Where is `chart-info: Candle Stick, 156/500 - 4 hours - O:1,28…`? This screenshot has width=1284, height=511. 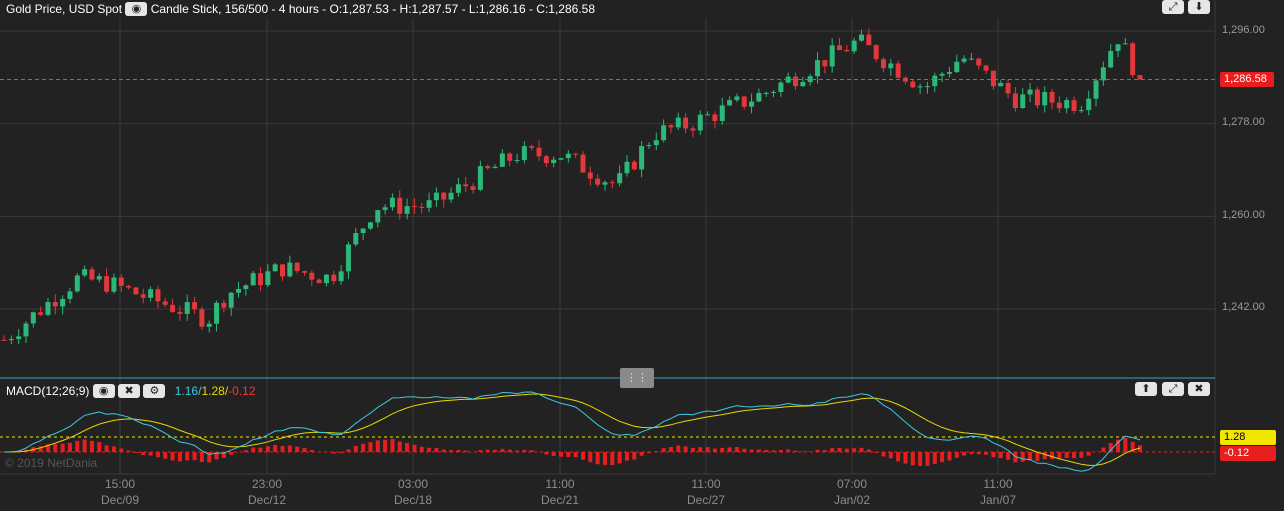 chart-info: Candle Stick, 156/500 - 4 hours - O:1,28… is located at coordinates (373, 8).